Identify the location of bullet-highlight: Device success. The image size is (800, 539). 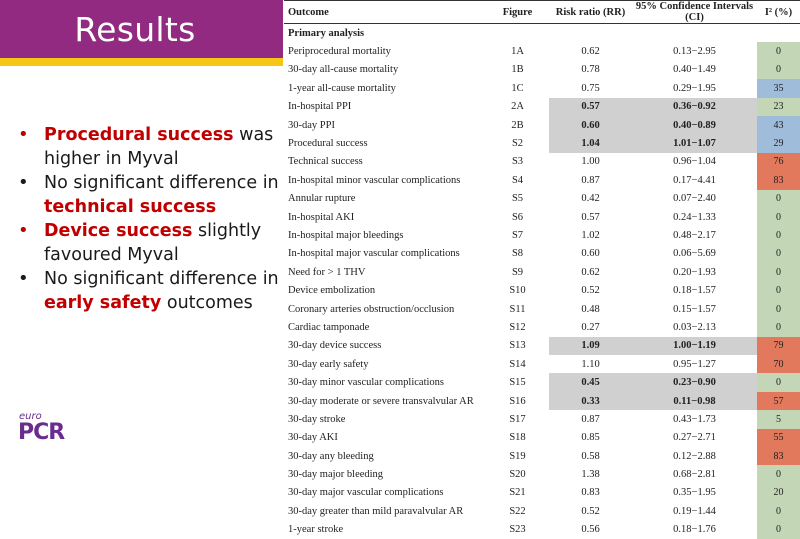
(118, 231).